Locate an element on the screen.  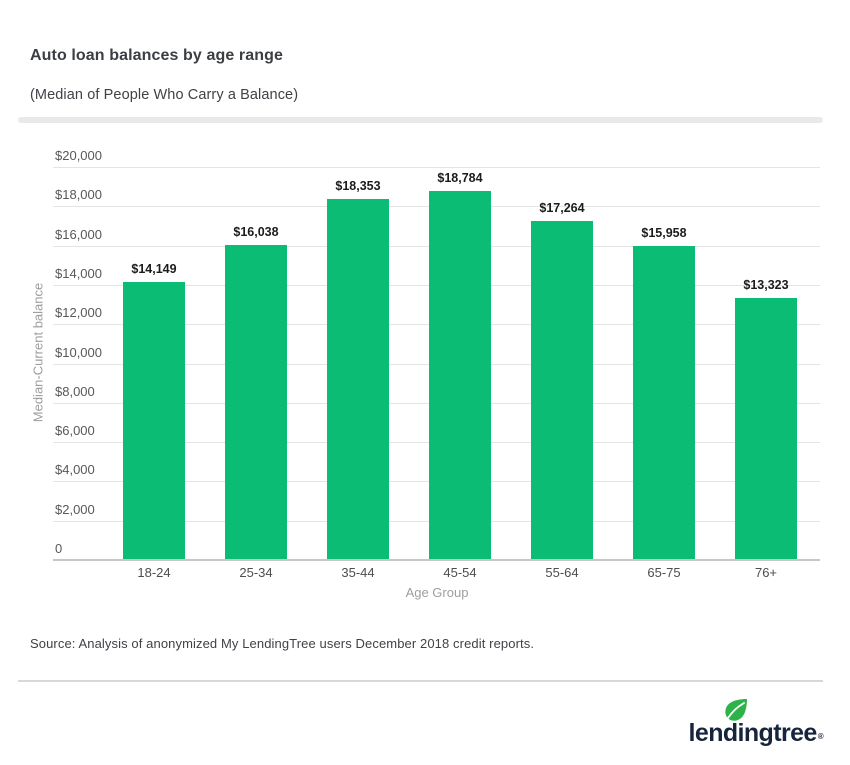
bar-value-label: $16,038 is located at coordinates (256, 231).